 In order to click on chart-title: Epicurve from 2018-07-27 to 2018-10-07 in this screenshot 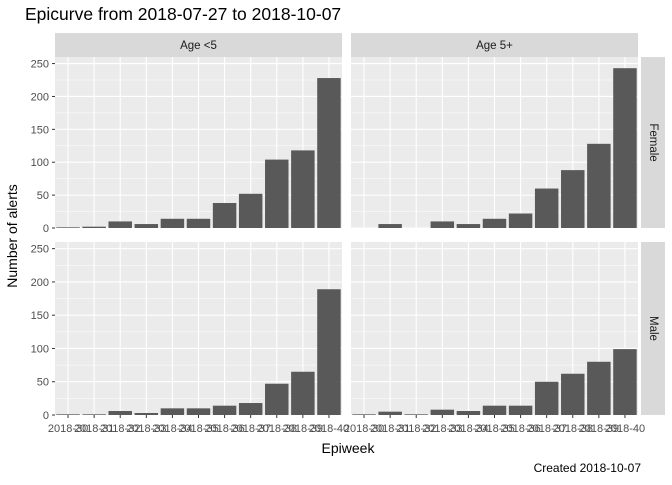, I will do `click(183, 14)`.